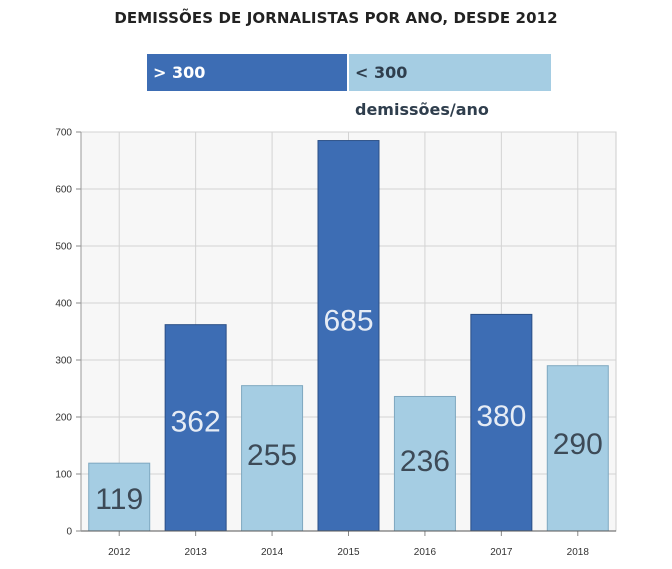  What do you see at coordinates (196, 552) in the screenshot?
I see `x-tick-label: 2013` at bounding box center [196, 552].